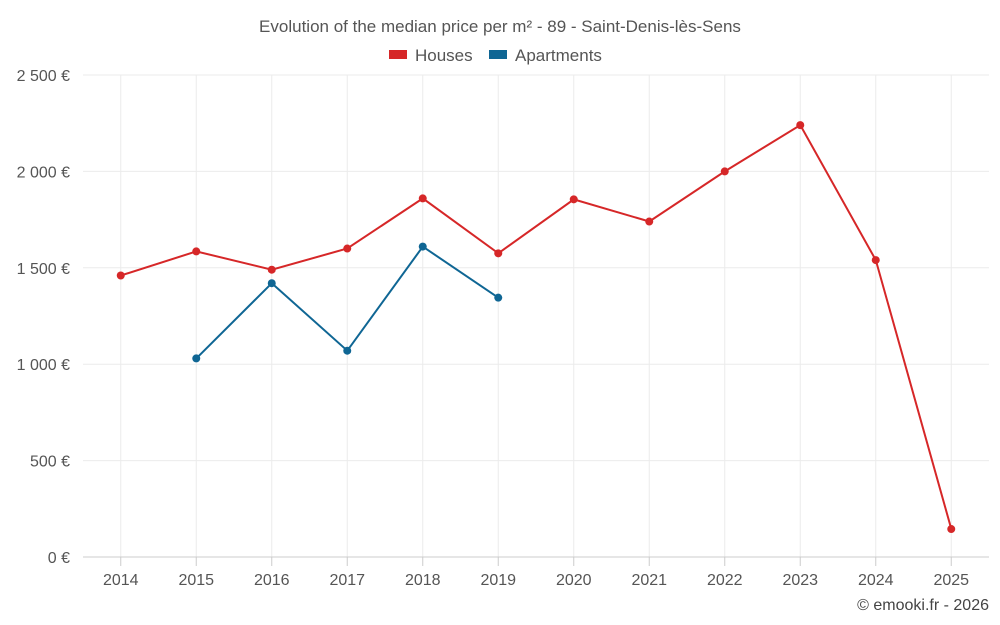  Describe the element at coordinates (43, 365) in the screenshot. I see `y-tick-label: 1 000 €` at that location.